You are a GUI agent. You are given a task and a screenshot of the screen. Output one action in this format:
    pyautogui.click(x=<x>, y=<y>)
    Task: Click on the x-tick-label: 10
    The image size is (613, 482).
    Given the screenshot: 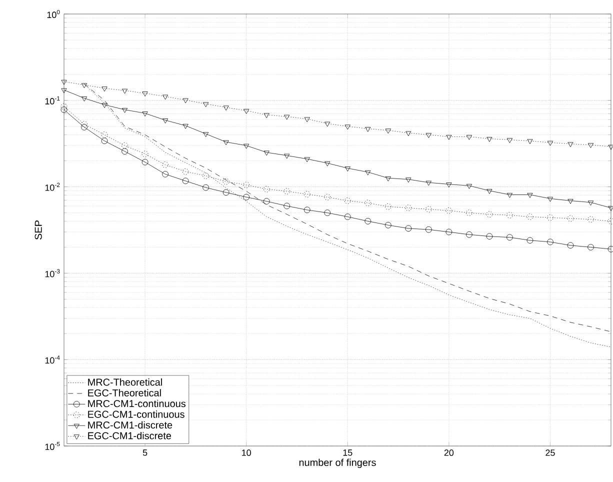 What is the action you would take?
    pyautogui.click(x=246, y=453)
    